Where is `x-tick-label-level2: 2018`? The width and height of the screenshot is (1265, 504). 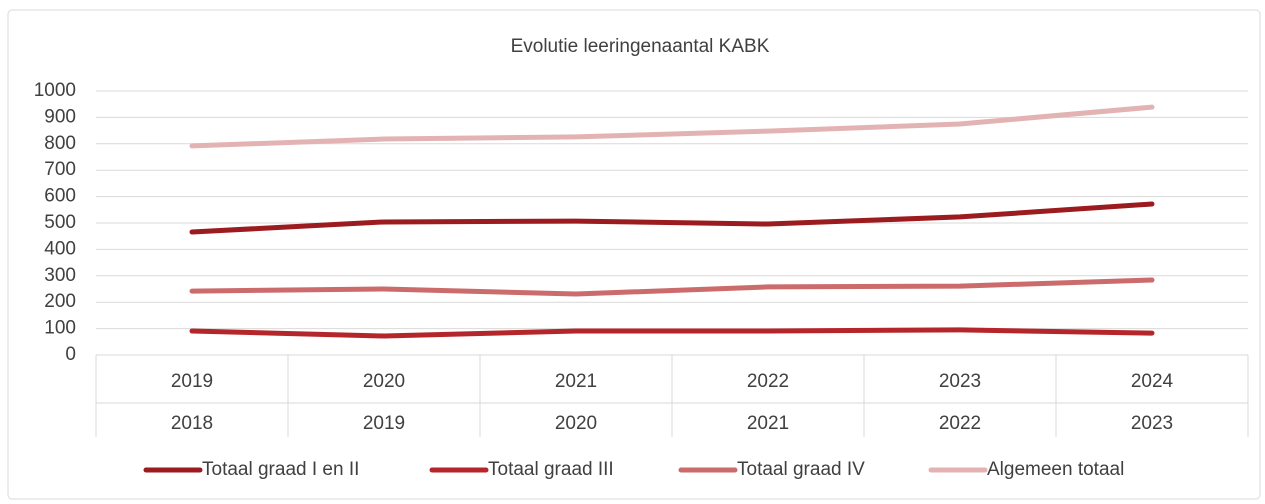
x-tick-label-level2: 2018 is located at coordinates (192, 423).